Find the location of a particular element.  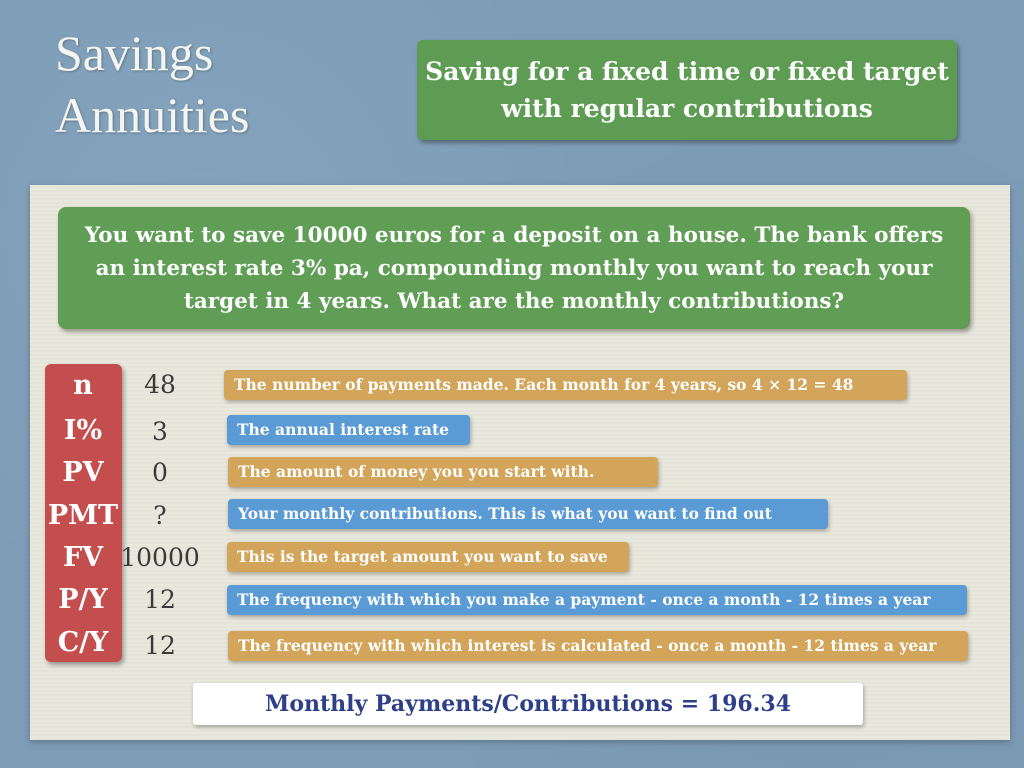

variable-value-pv: 0 is located at coordinates (160, 472).